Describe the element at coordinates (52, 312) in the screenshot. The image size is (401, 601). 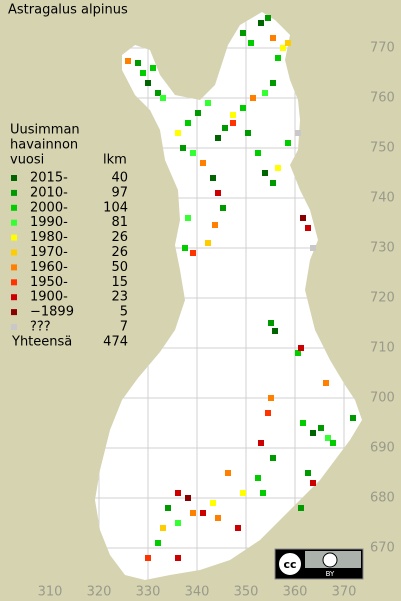
I see `legend-label: −1899` at that location.